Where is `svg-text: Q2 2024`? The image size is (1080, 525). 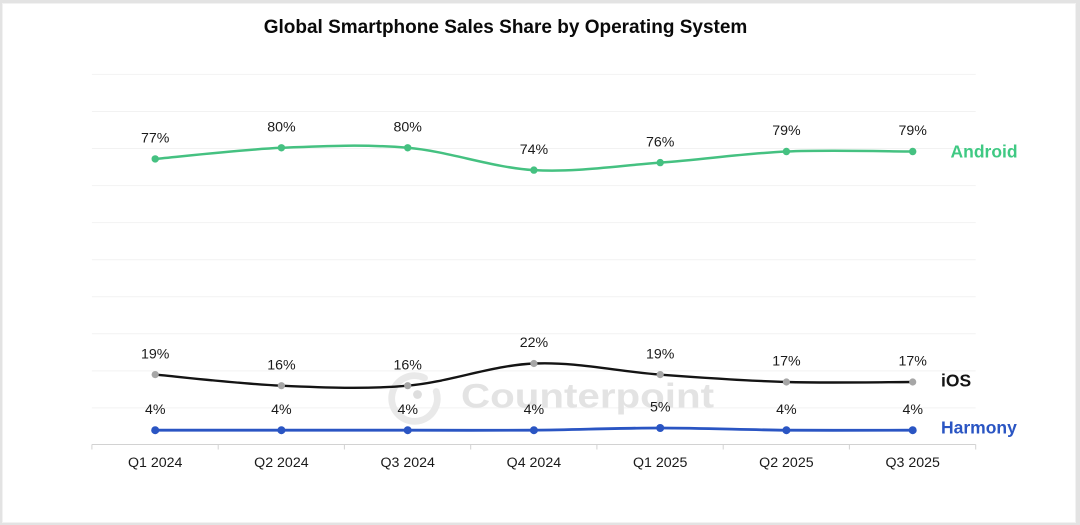
svg-text: Q2 2024 is located at coordinates (281, 463).